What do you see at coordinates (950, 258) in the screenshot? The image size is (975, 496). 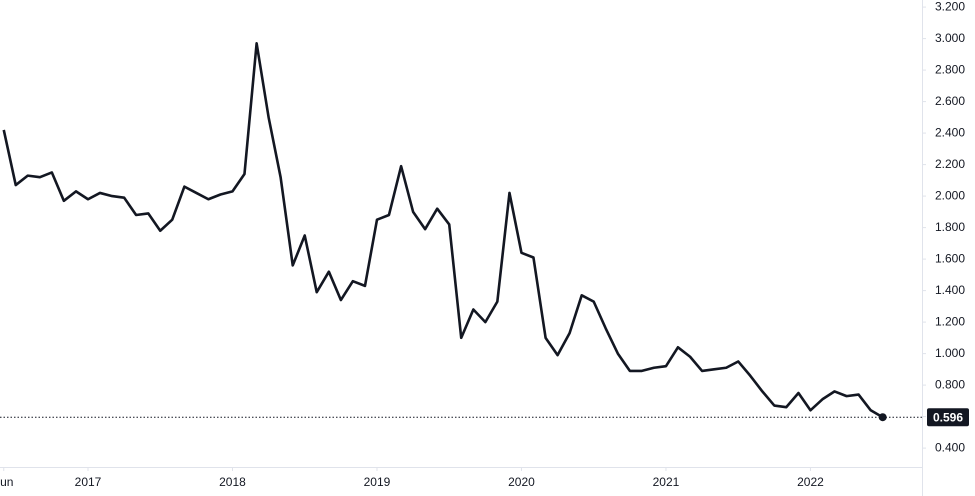 I see `y-tick-label: 1.600` at bounding box center [950, 258].